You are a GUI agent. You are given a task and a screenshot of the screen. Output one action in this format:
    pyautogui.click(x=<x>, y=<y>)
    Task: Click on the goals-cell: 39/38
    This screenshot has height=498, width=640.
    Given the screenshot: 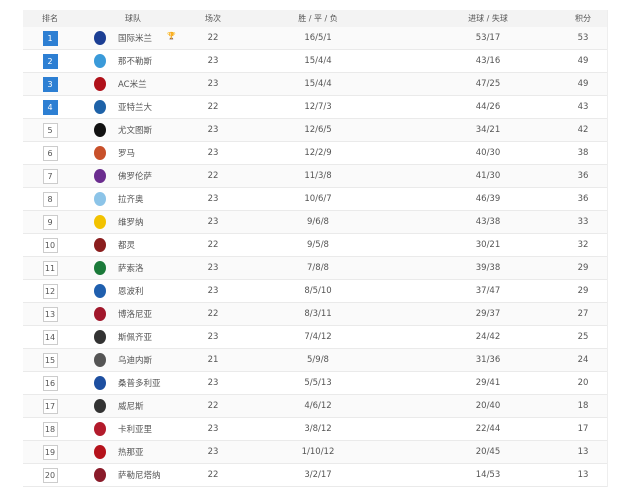 What is the action you would take?
    pyautogui.click(x=488, y=268)
    